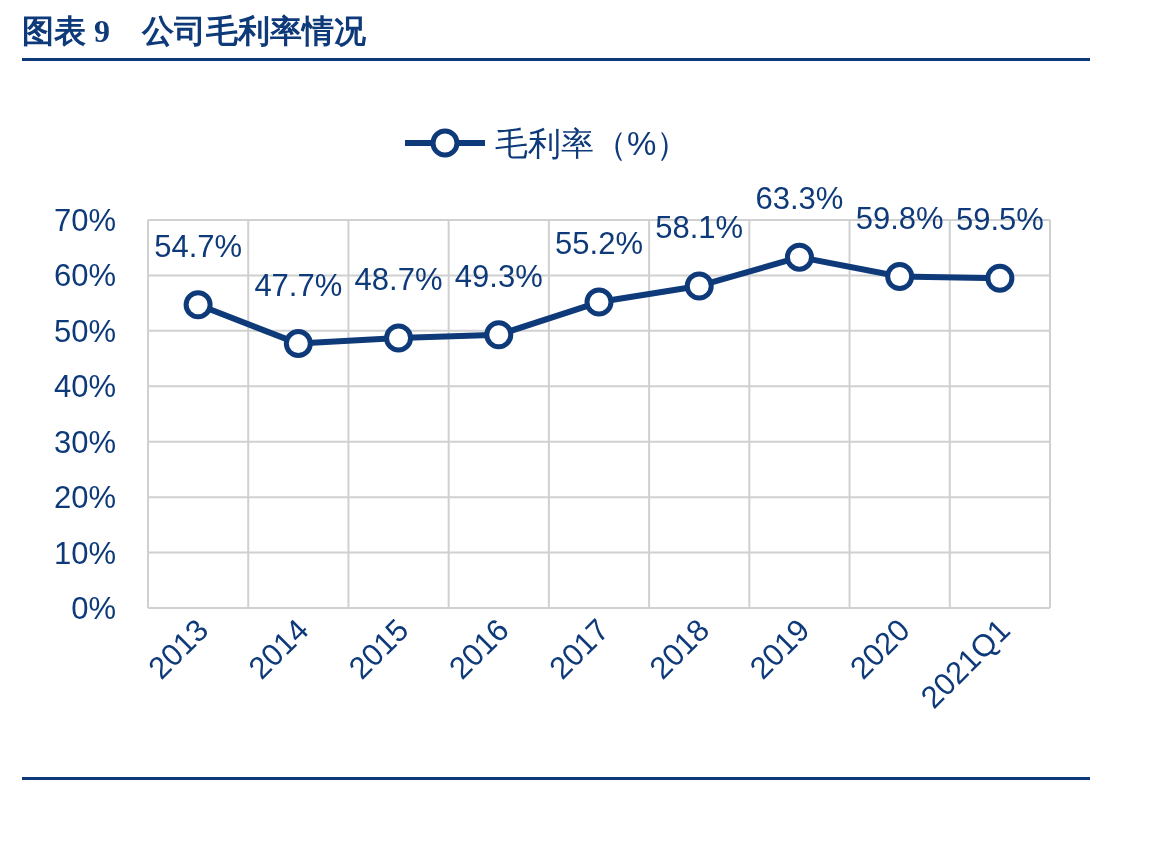  I want to click on data-label: 55.2%, so click(599, 244).